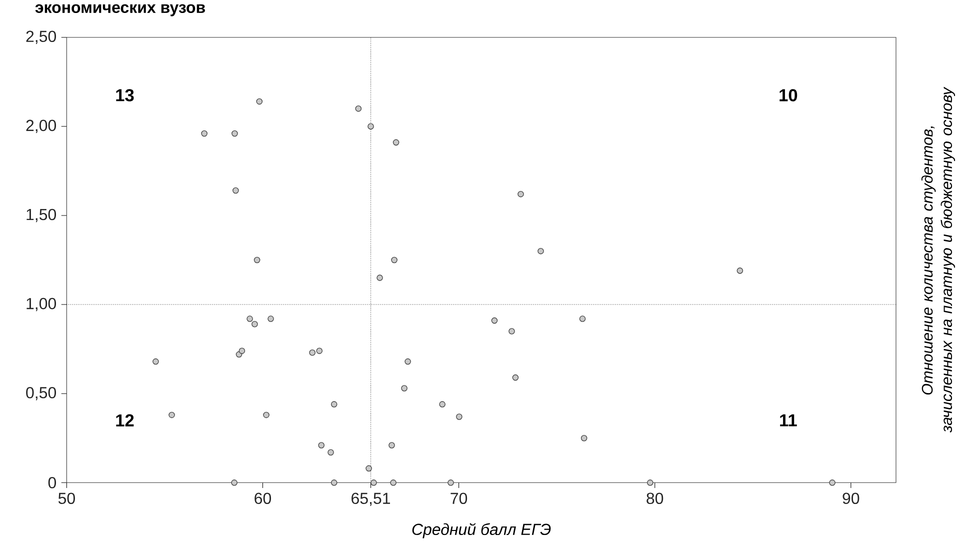 The image size is (968, 555). Describe the element at coordinates (851, 498) in the screenshot. I see `x-tick-label: 90` at that location.